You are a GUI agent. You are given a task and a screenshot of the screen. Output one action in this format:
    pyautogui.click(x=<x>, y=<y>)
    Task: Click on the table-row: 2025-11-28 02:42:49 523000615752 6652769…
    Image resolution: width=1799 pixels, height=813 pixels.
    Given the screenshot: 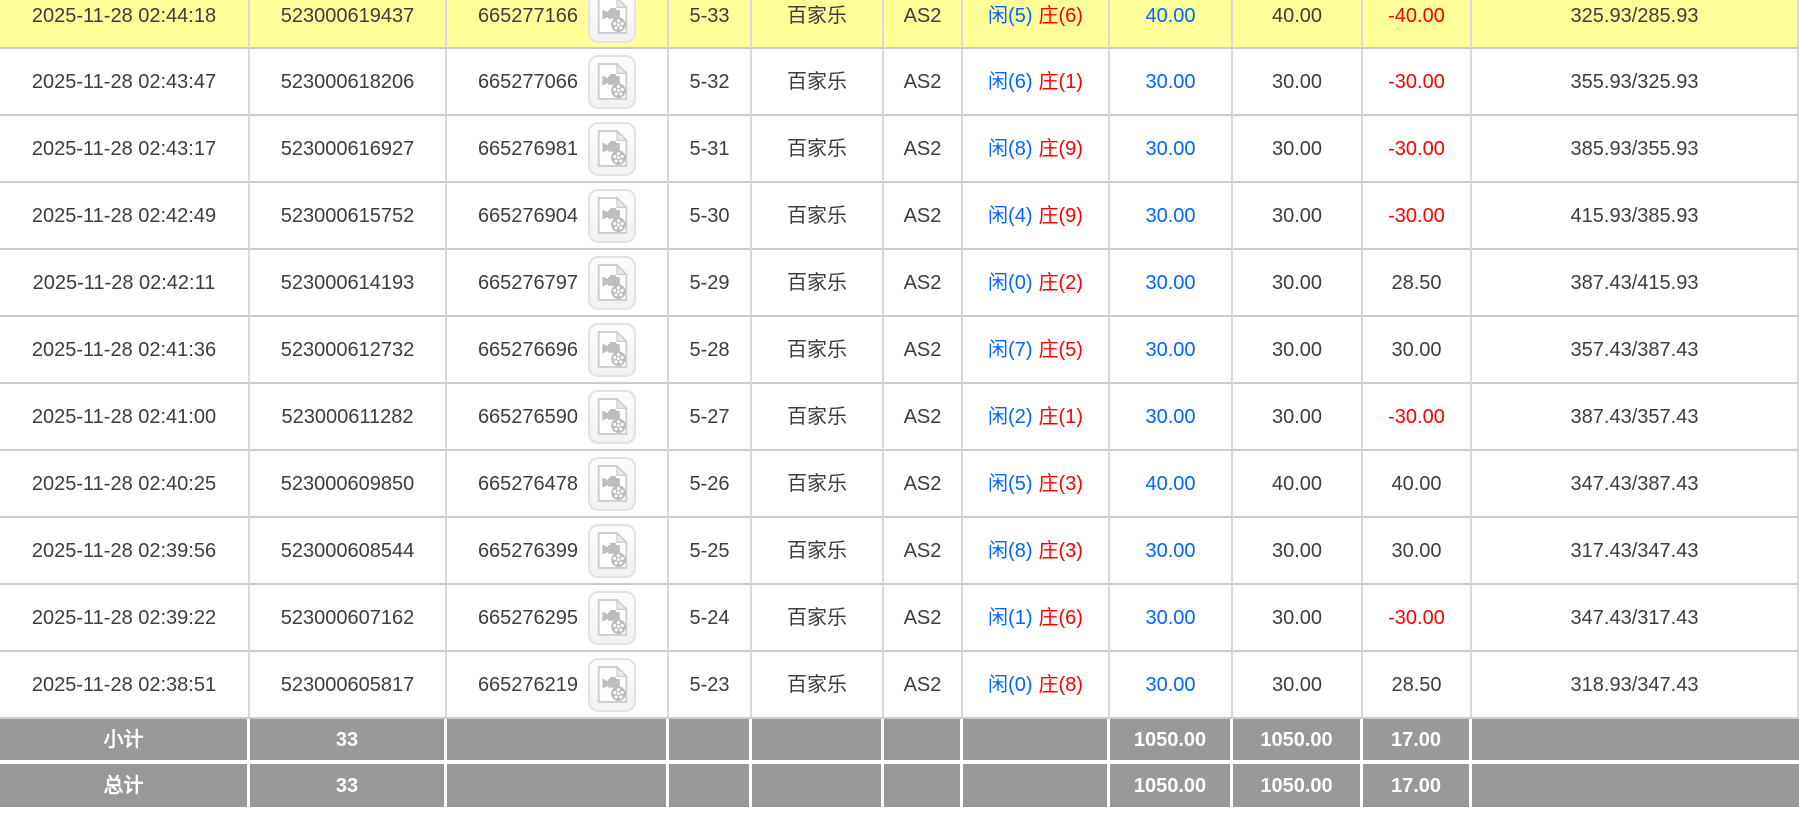 What is the action you would take?
    pyautogui.click(x=899, y=216)
    